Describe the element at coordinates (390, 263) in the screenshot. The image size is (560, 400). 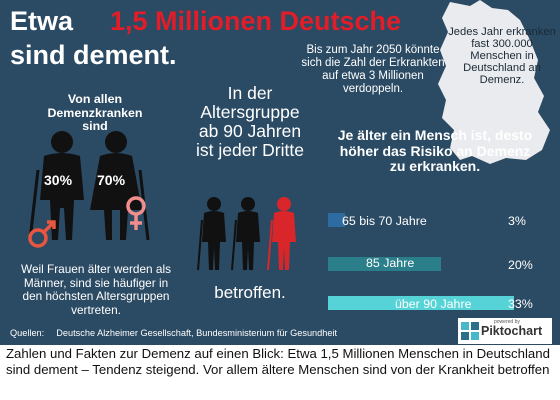
I see `risk-label-85: 85 Jahre` at that location.